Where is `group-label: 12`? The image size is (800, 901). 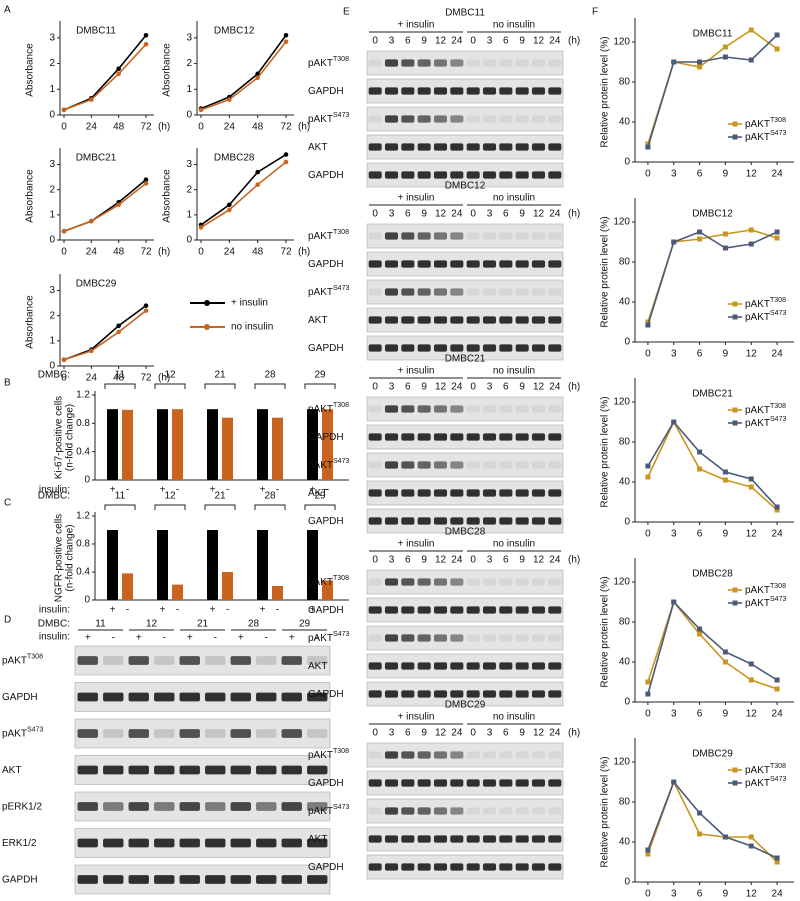
group-label: 12 is located at coordinates (152, 624).